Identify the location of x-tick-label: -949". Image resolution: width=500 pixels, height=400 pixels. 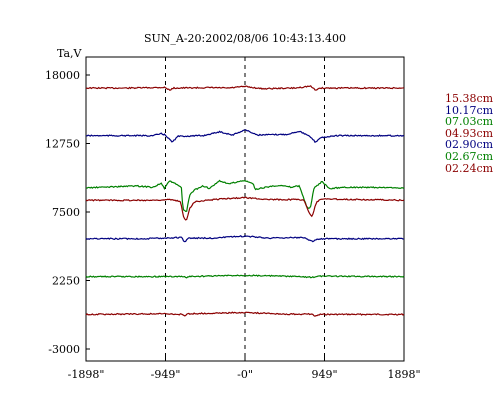
(166, 374).